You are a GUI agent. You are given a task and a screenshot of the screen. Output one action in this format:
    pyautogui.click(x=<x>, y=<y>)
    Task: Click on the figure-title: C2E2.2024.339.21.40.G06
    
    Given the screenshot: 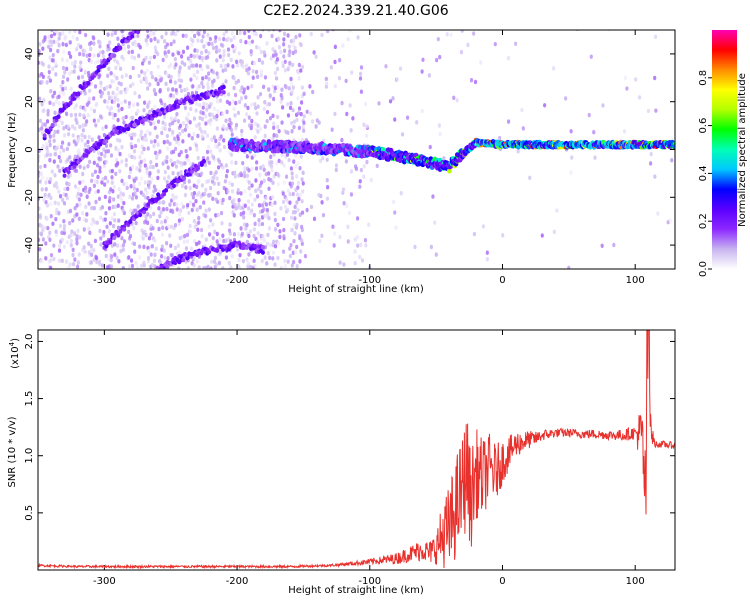 What is the action you would take?
    pyautogui.click(x=355, y=11)
    